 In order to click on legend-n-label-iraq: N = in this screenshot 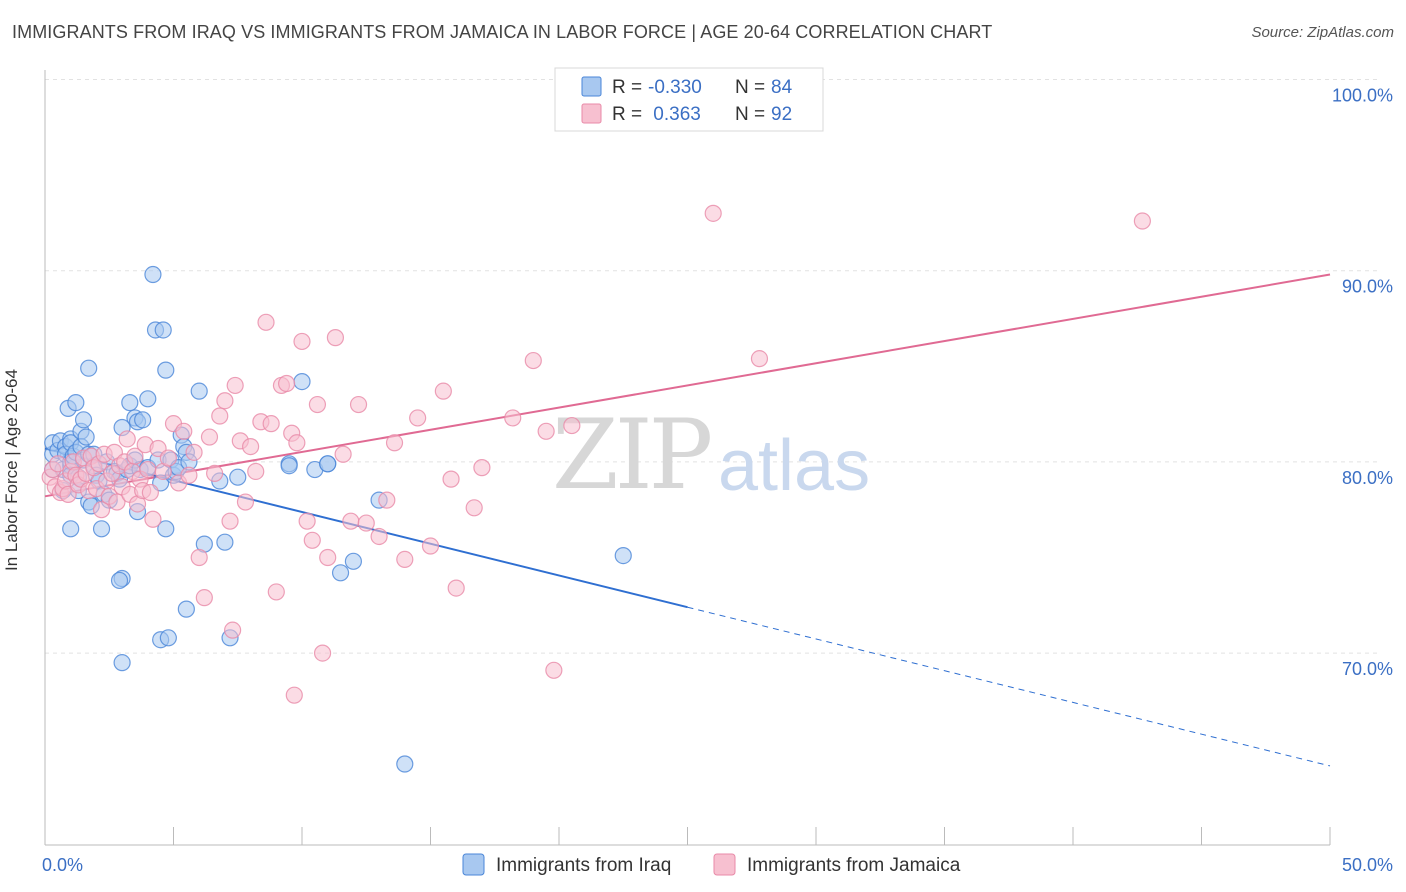, I will do `click(750, 87)`.